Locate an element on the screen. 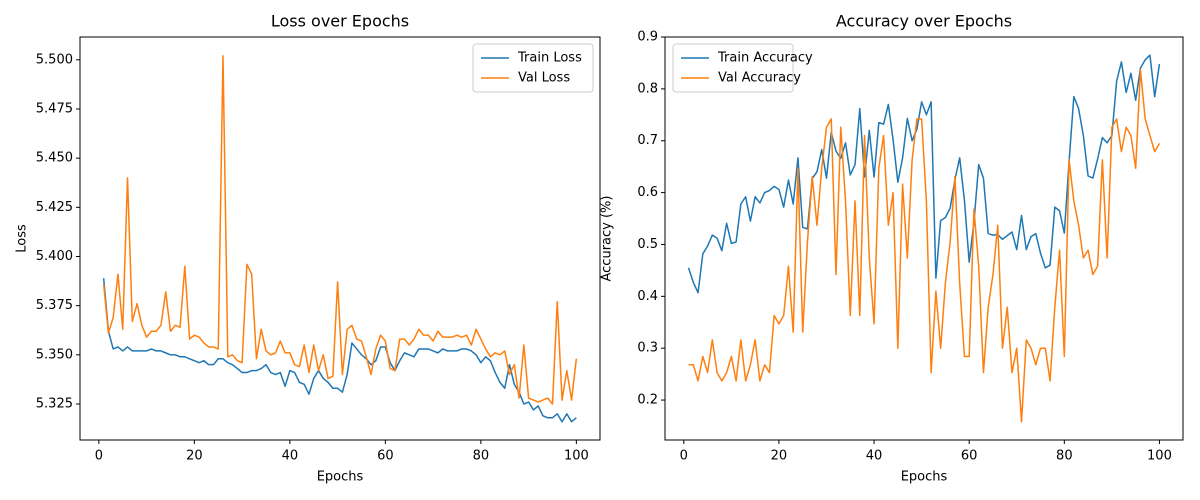  y-tick-label: 0.3 is located at coordinates (647, 348).